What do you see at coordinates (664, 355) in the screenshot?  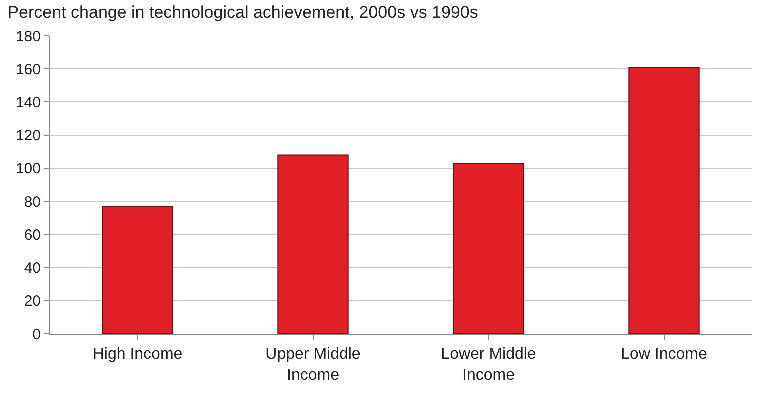 I see `x-tick-label: Low Income` at bounding box center [664, 355].